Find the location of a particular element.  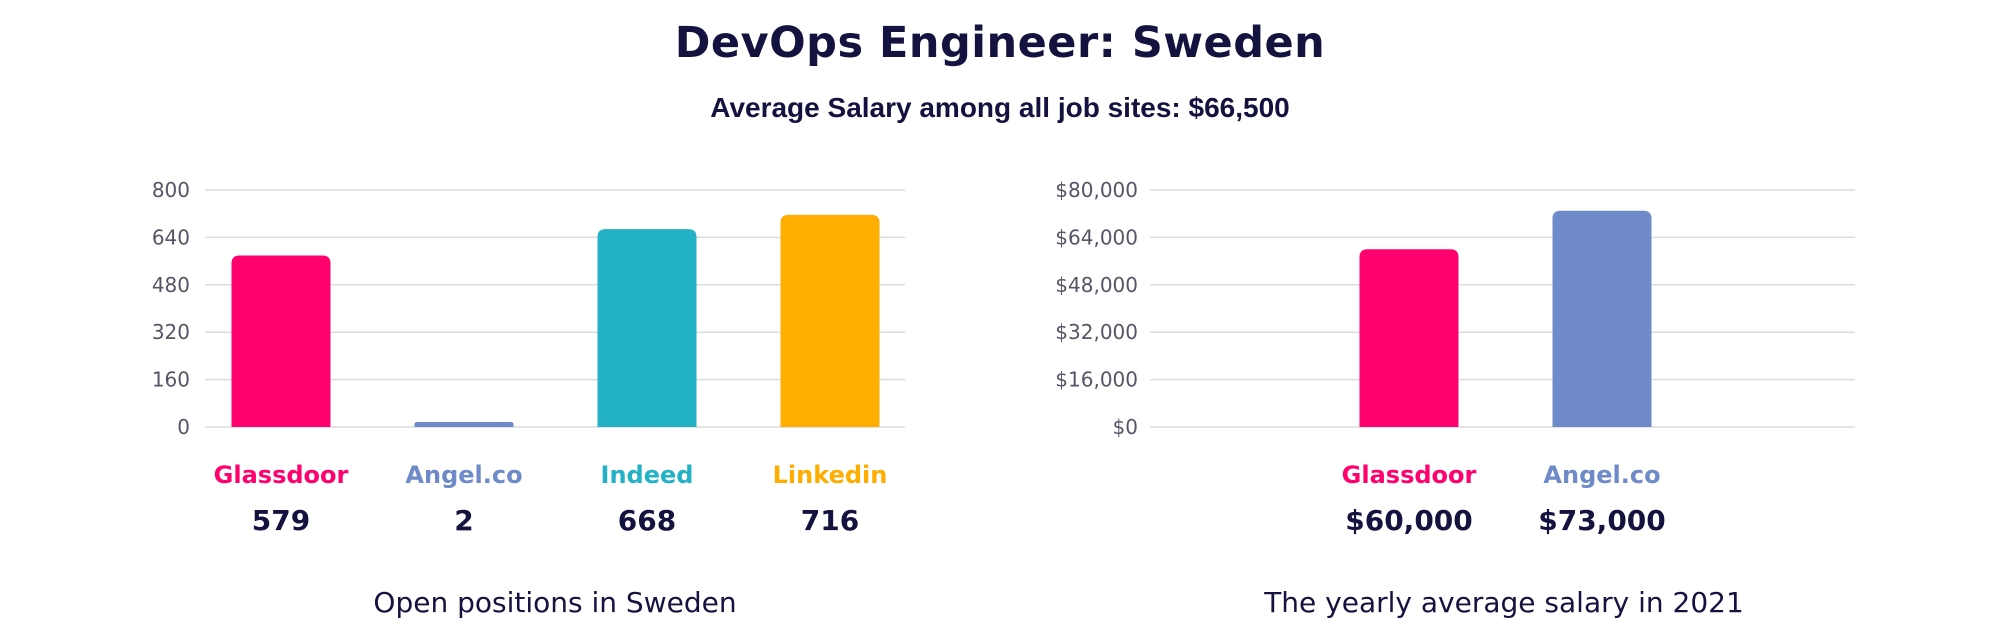

value-label-glassdoor: 579 is located at coordinates (281, 520).